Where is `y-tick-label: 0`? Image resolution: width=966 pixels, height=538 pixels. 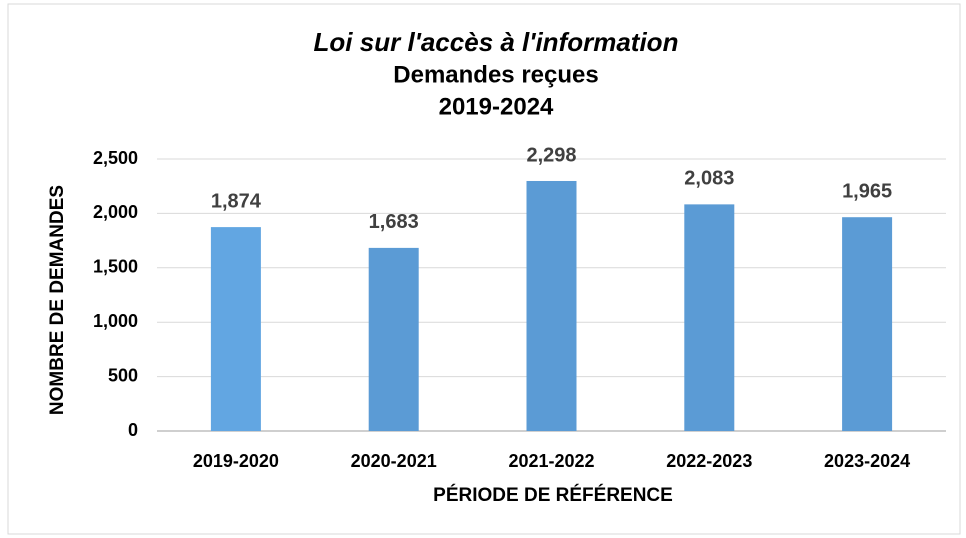
y-tick-label: 0 is located at coordinates (133, 430).